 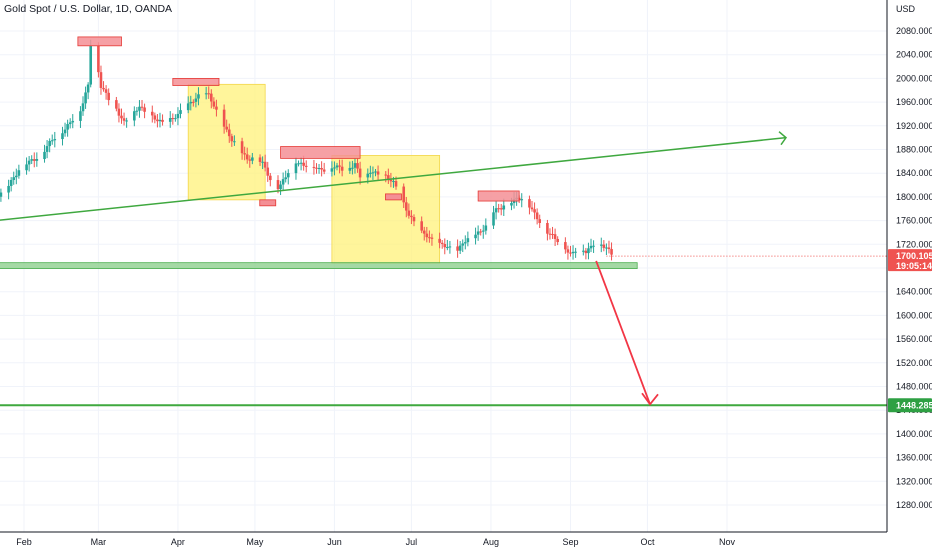 What do you see at coordinates (906, 9) in the screenshot?
I see `currency-label: USD` at bounding box center [906, 9].